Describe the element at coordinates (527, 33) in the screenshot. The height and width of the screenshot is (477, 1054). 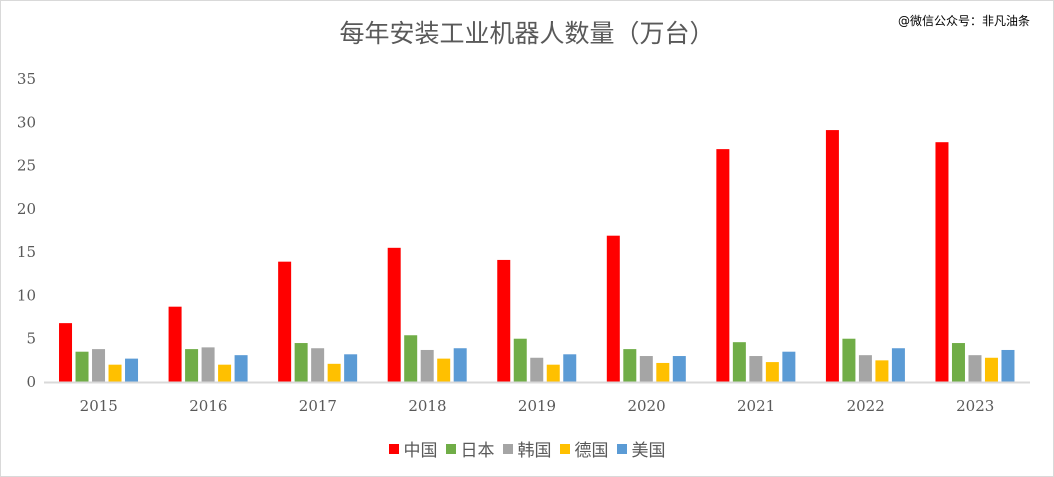
I see `chart-title: 每年安装工业机器人数量（万台）` at that location.